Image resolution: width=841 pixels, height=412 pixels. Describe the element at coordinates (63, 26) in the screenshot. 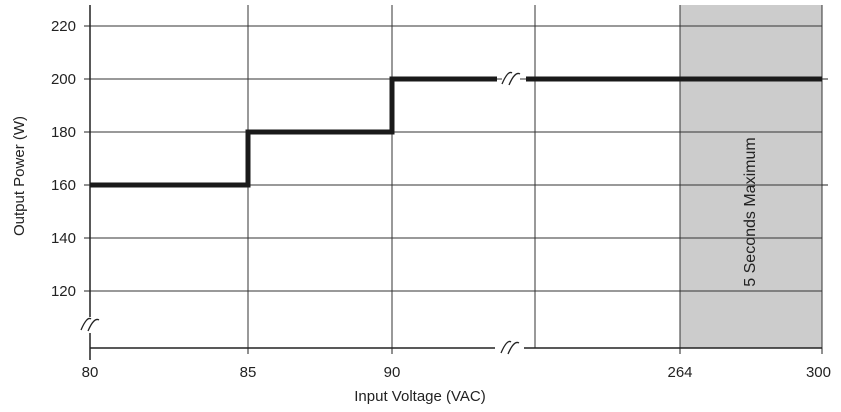

I see `y-tick-label: 220` at that location.